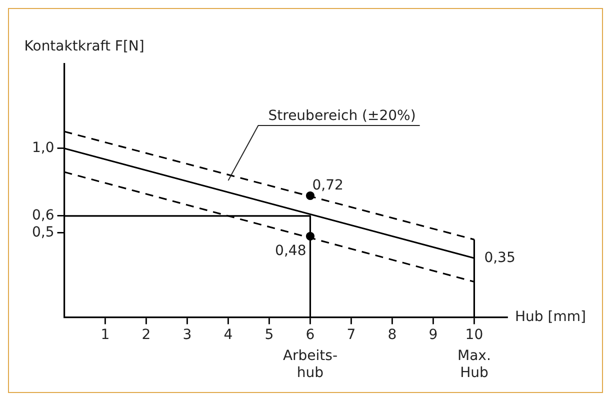  I want to click on data-label: 0,35, so click(500, 258).